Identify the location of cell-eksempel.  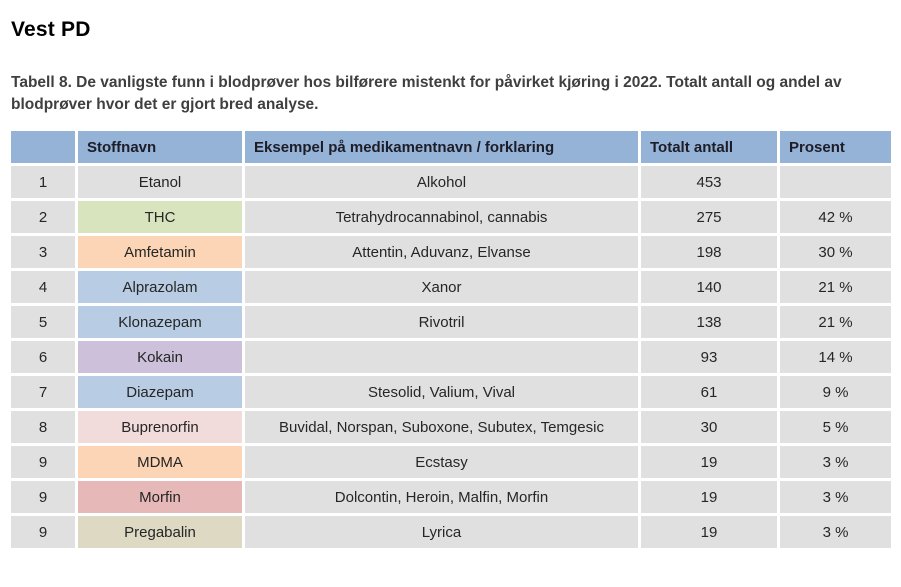
(441, 357).